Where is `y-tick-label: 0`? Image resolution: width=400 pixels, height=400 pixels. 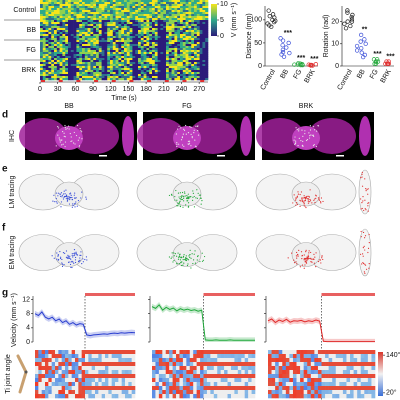
y-tick-label: 0 is located at coordinates (260, 66).